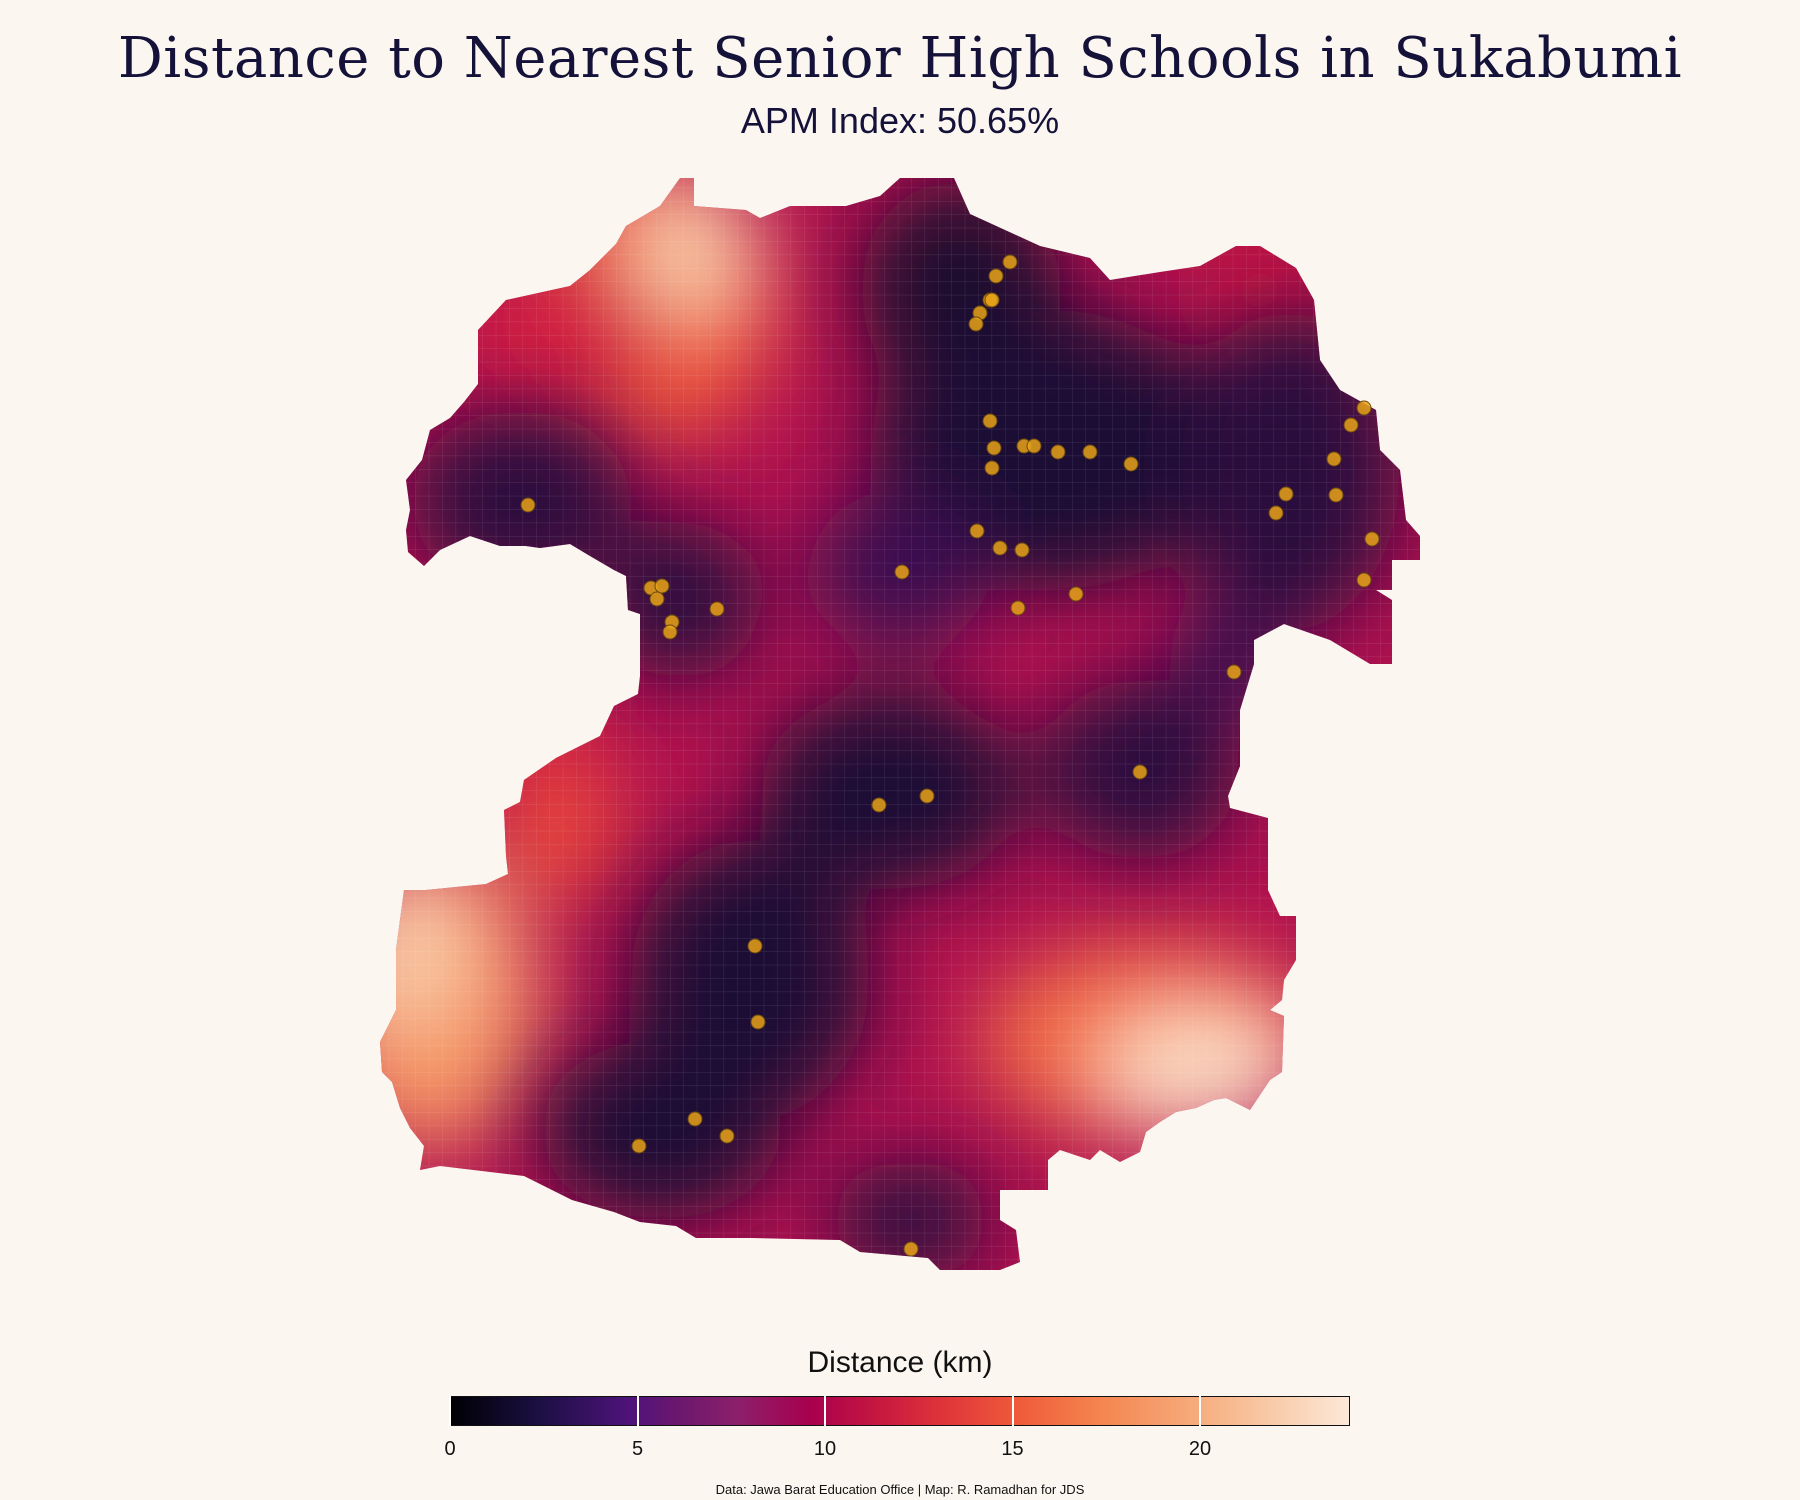  Describe the element at coordinates (900, 1362) in the screenshot. I see `legend-title: Distance (km)` at that location.